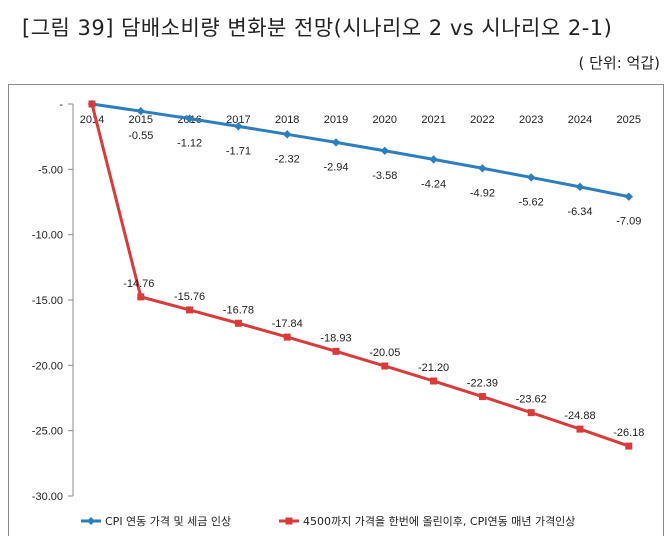 Image resolution: width=670 pixels, height=540 pixels. What do you see at coordinates (580, 120) in the screenshot?
I see `x-tick-label: 2024` at bounding box center [580, 120].